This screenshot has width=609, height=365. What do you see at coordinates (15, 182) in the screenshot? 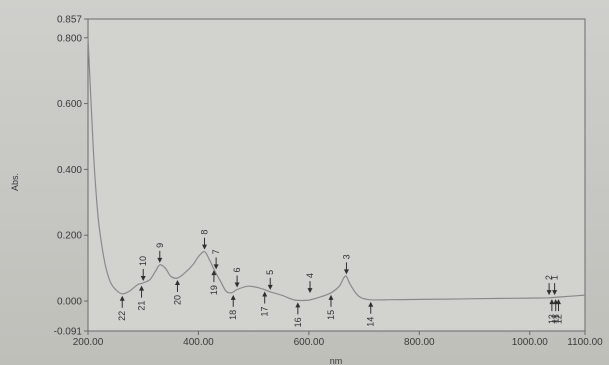
I see `y-axis-label: Abs.` at bounding box center [15, 182].